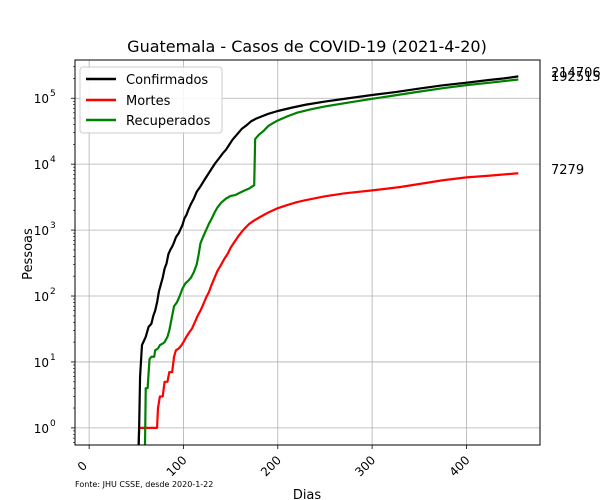 This screenshot has width=600, height=500. What do you see at coordinates (307, 494) in the screenshot?
I see `x-axis-label: Dias` at bounding box center [307, 494].